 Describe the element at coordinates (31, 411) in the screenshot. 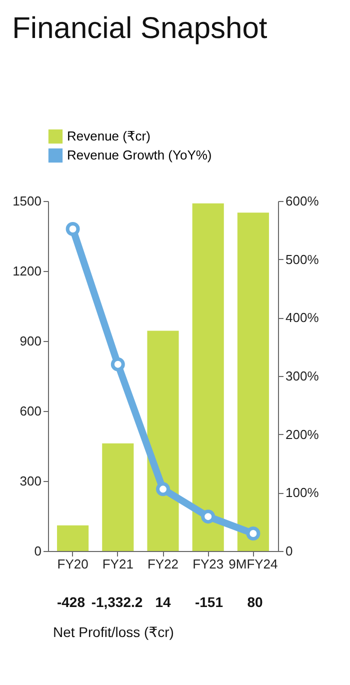

I see `y-tick-label: 600` at that location.